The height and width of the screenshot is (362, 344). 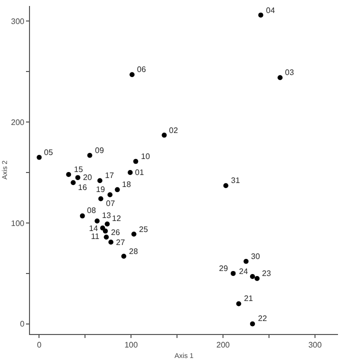 What do you see at coordinates (223, 268) in the screenshot?
I see `annotation: 29` at bounding box center [223, 268].